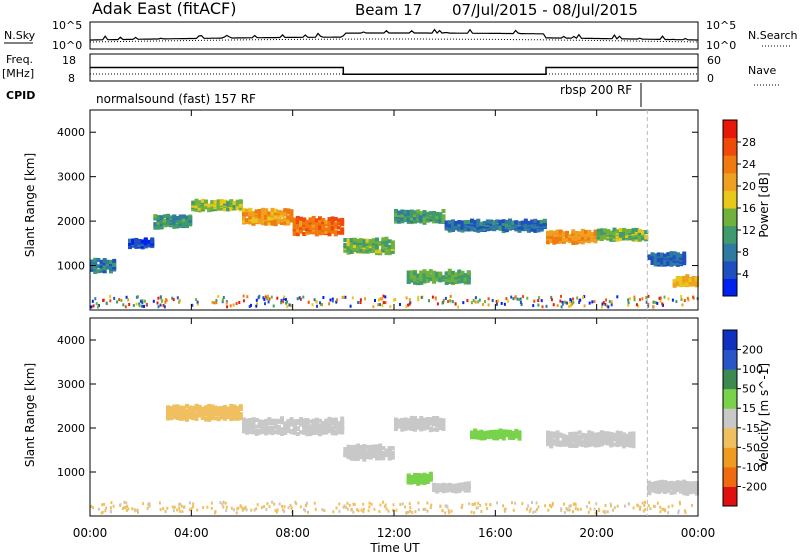 The height and width of the screenshot is (554, 800). I want to click on cpid-segment-1: normalsound (fast) 157 RF, so click(176, 99).